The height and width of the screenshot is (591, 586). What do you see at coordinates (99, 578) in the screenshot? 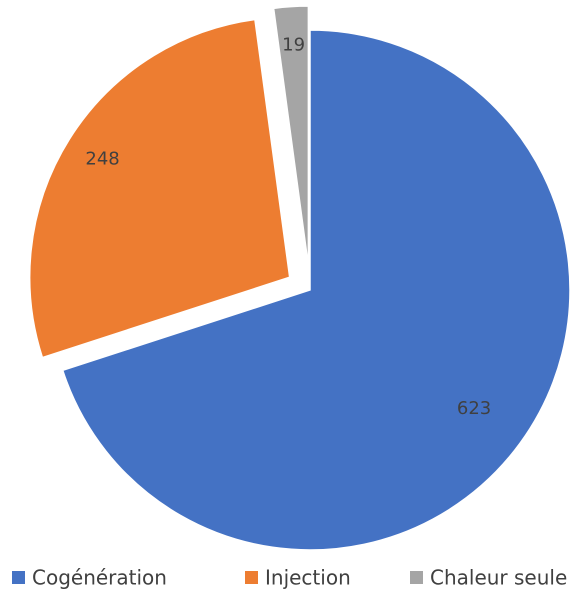
I see `legend-label: Cogénération` at bounding box center [99, 578].